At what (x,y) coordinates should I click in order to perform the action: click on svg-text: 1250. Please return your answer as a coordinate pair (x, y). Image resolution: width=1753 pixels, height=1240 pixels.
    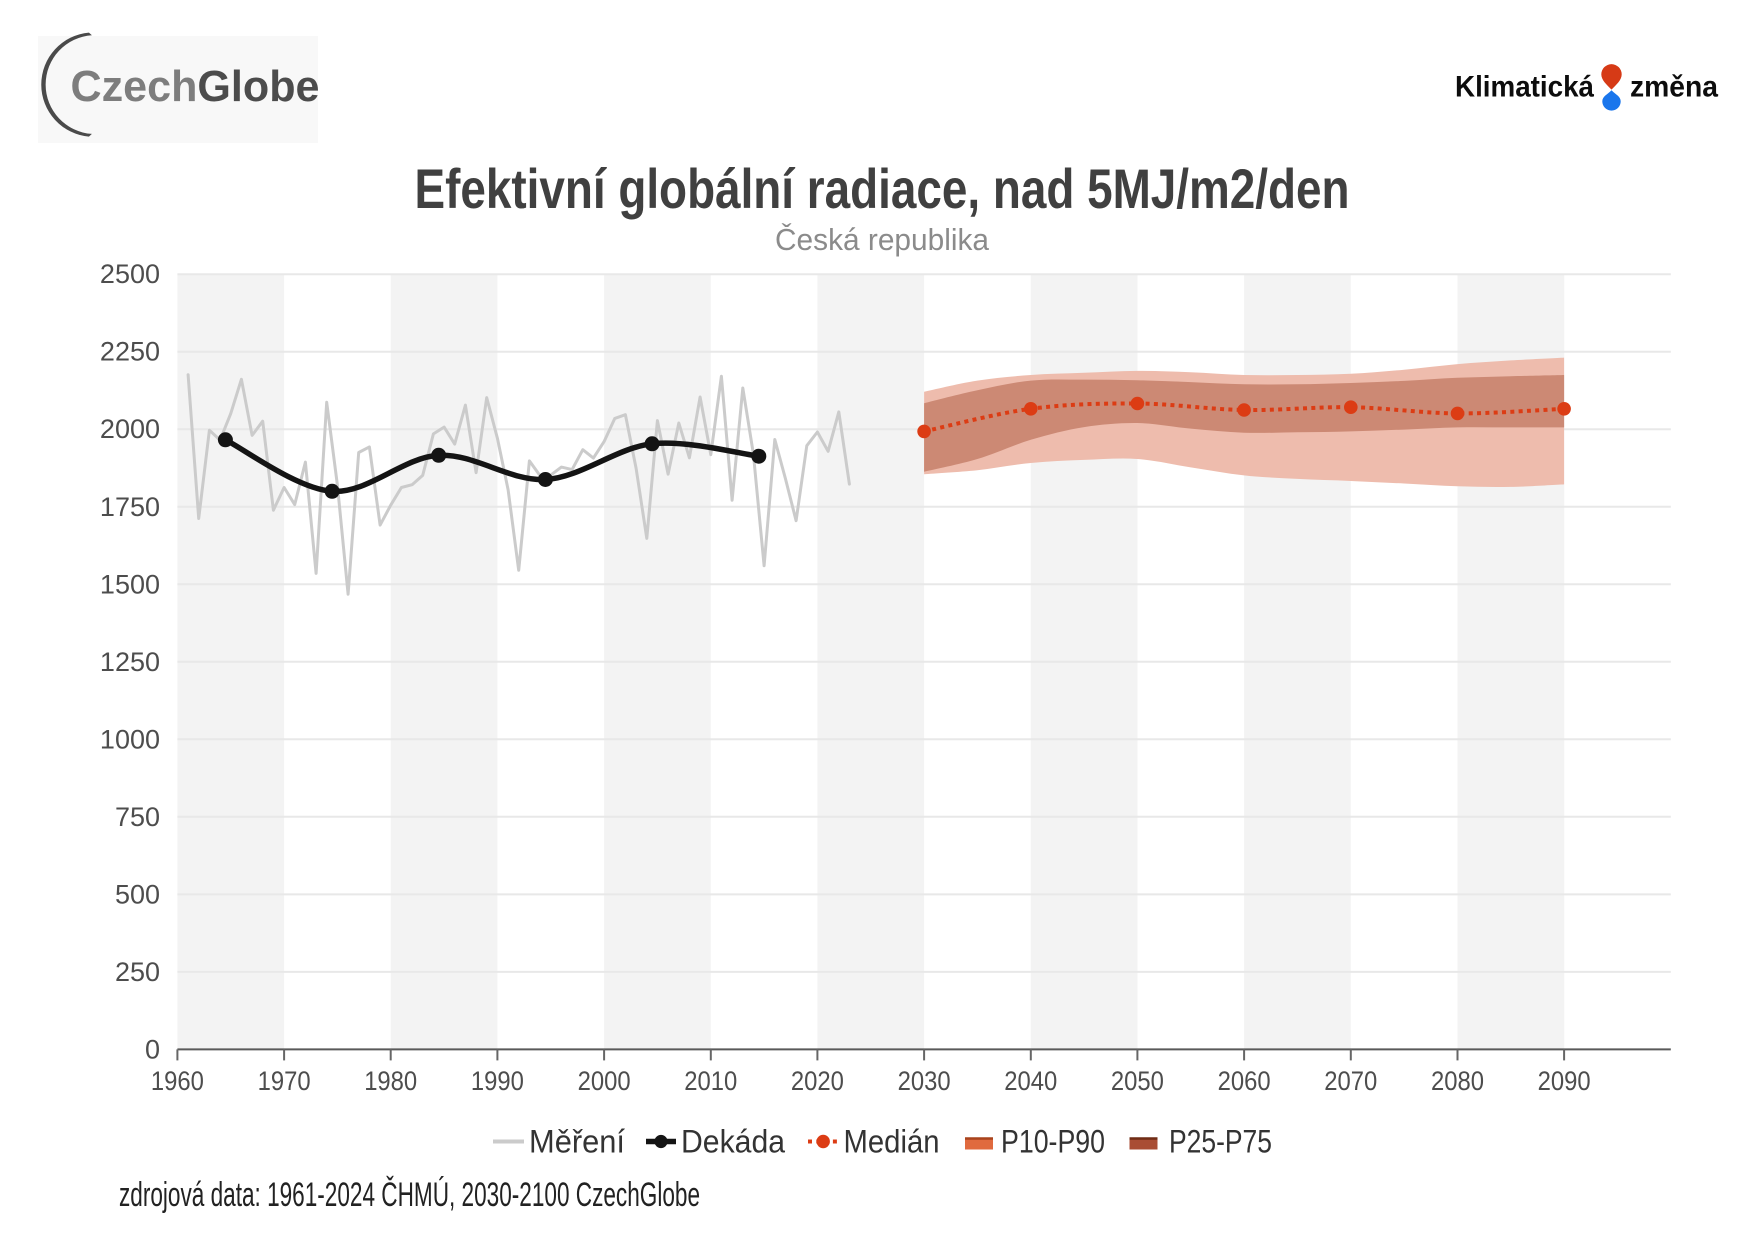
    Looking at the image, I should click on (130, 662).